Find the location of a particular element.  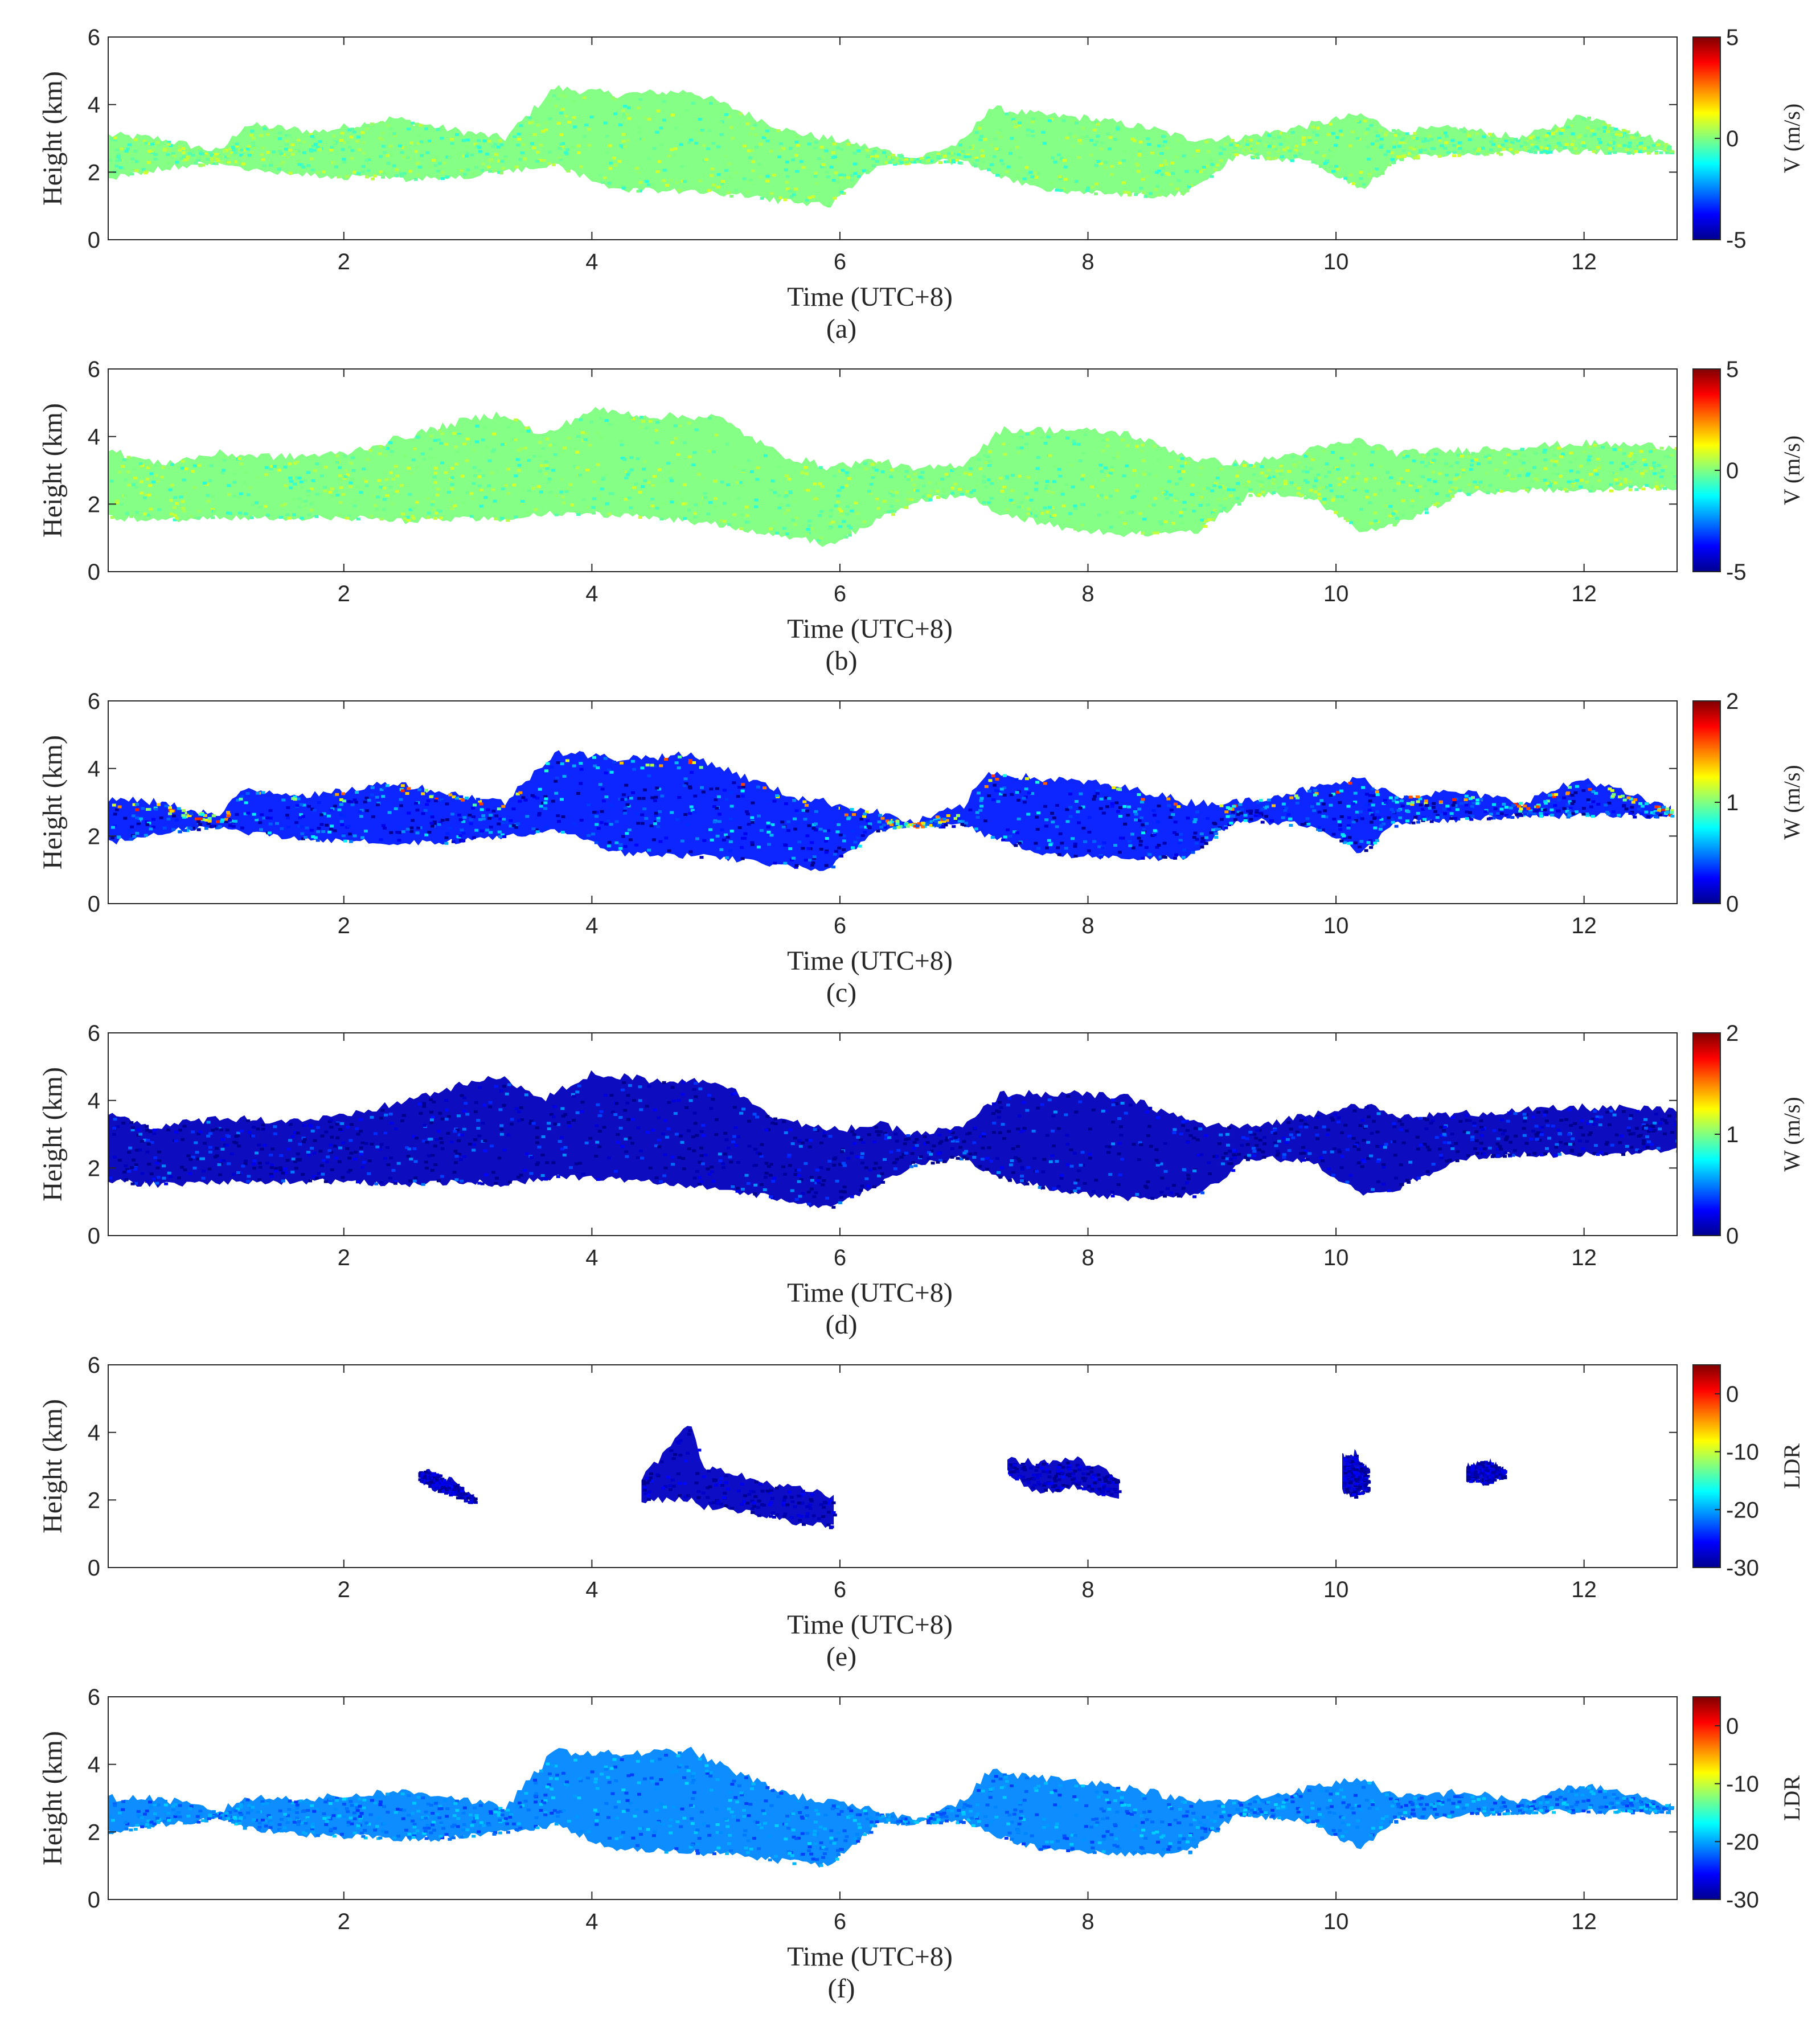

colorbar-tick-label: 0 is located at coordinates (1732, 905).